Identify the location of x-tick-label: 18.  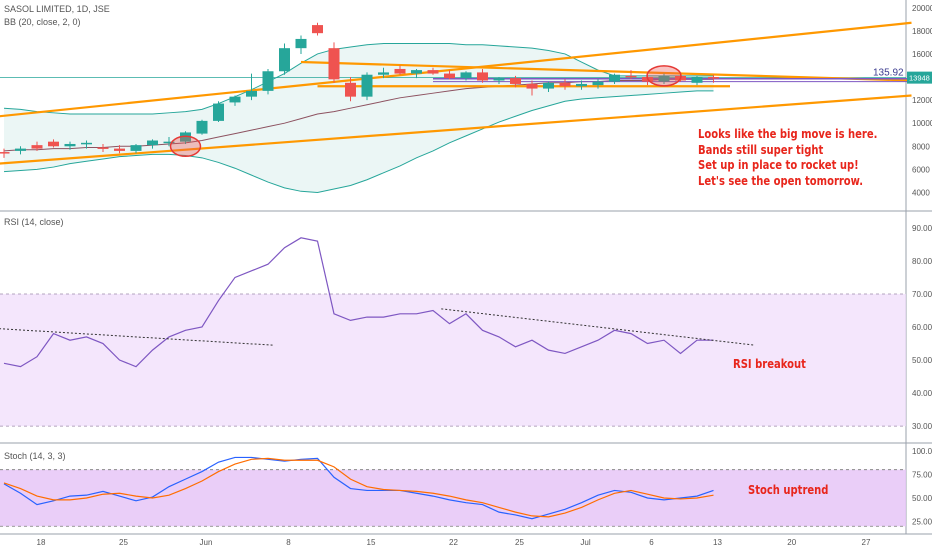
(41, 542).